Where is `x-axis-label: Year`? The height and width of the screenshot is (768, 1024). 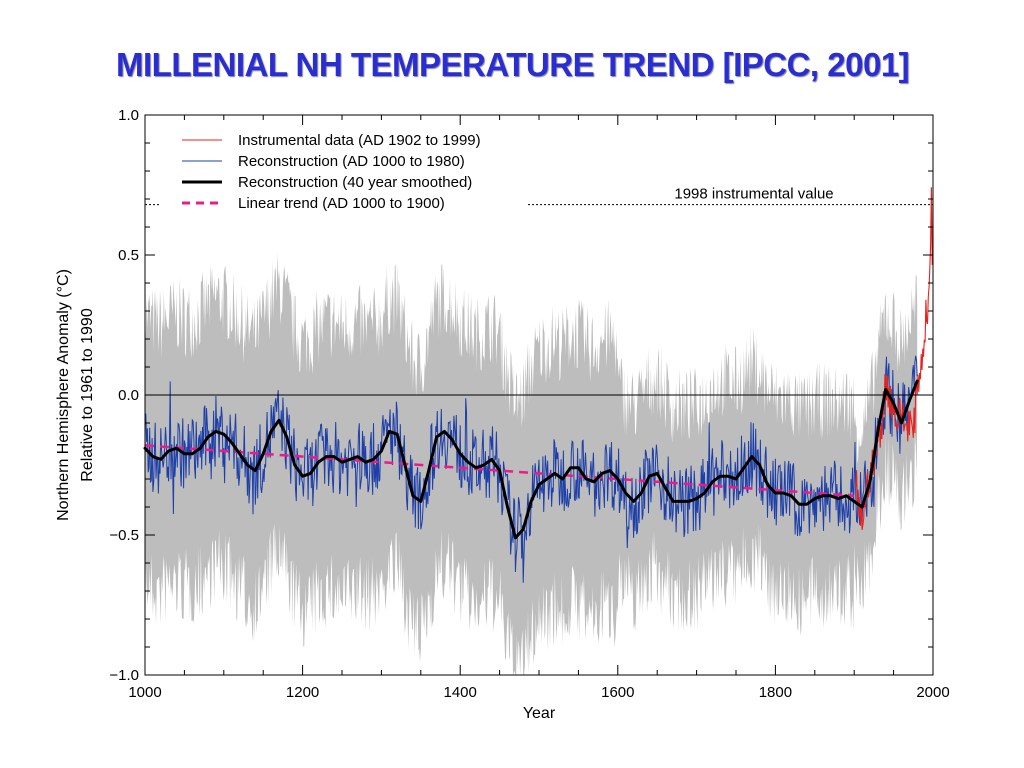
x-axis-label: Year is located at coordinates (539, 713).